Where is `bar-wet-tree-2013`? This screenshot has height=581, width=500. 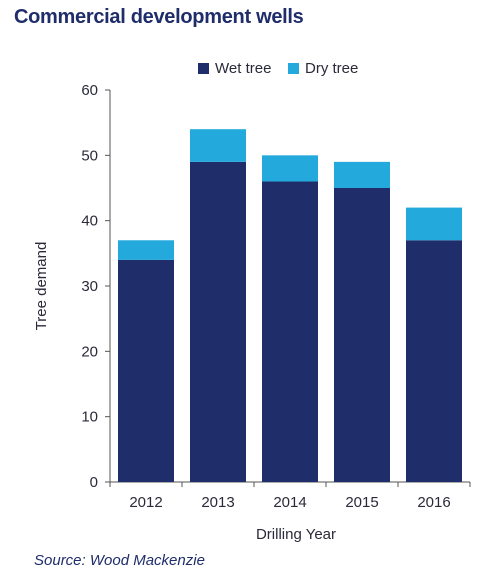 bar-wet-tree-2013 is located at coordinates (218, 321).